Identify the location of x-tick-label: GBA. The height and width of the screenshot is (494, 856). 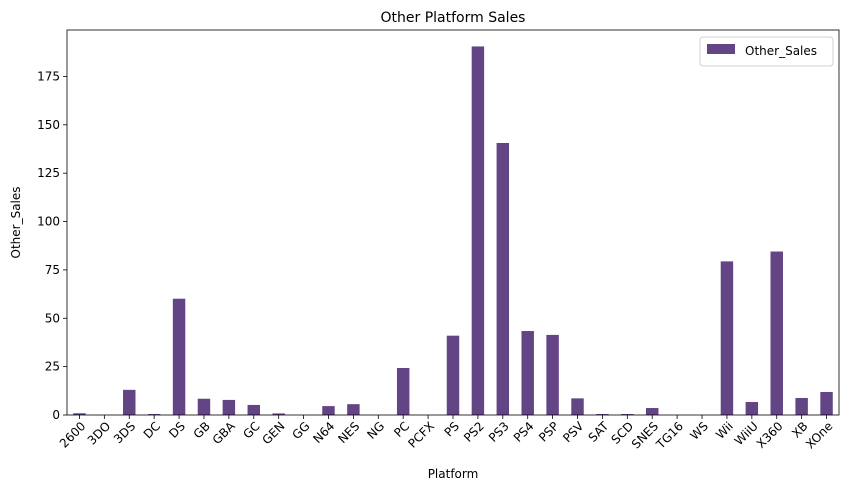
(224, 432).